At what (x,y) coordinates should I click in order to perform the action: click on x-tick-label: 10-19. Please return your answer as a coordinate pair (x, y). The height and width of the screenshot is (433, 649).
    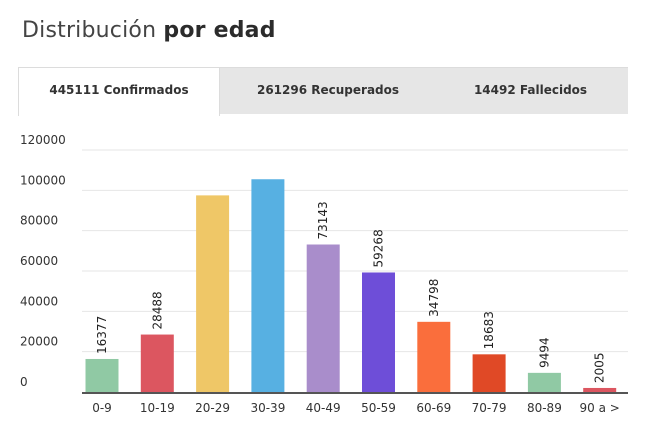
    Looking at the image, I should click on (157, 408).